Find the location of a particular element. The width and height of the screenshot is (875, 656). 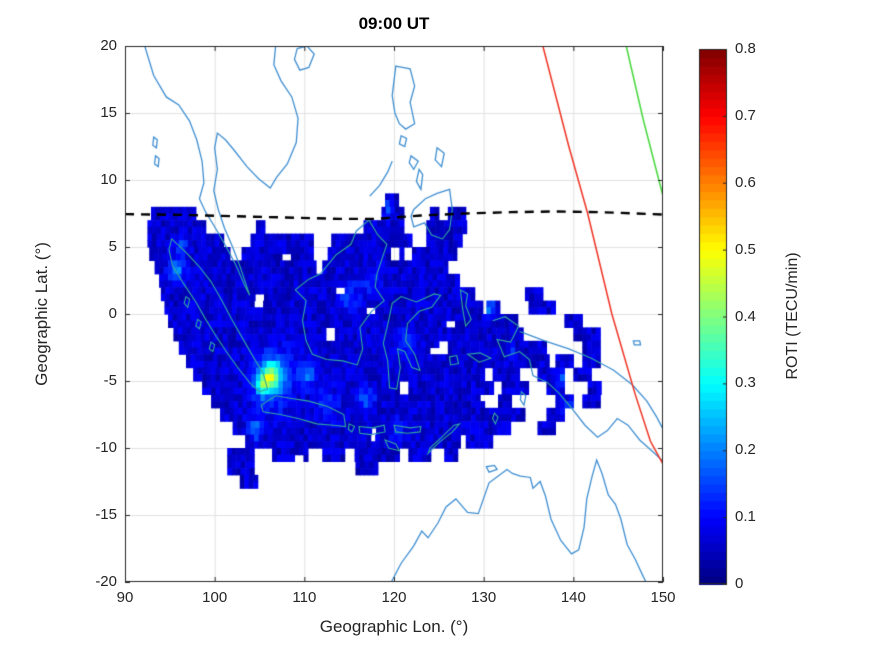

y-tick-label-15: 15 is located at coordinates (108, 112).